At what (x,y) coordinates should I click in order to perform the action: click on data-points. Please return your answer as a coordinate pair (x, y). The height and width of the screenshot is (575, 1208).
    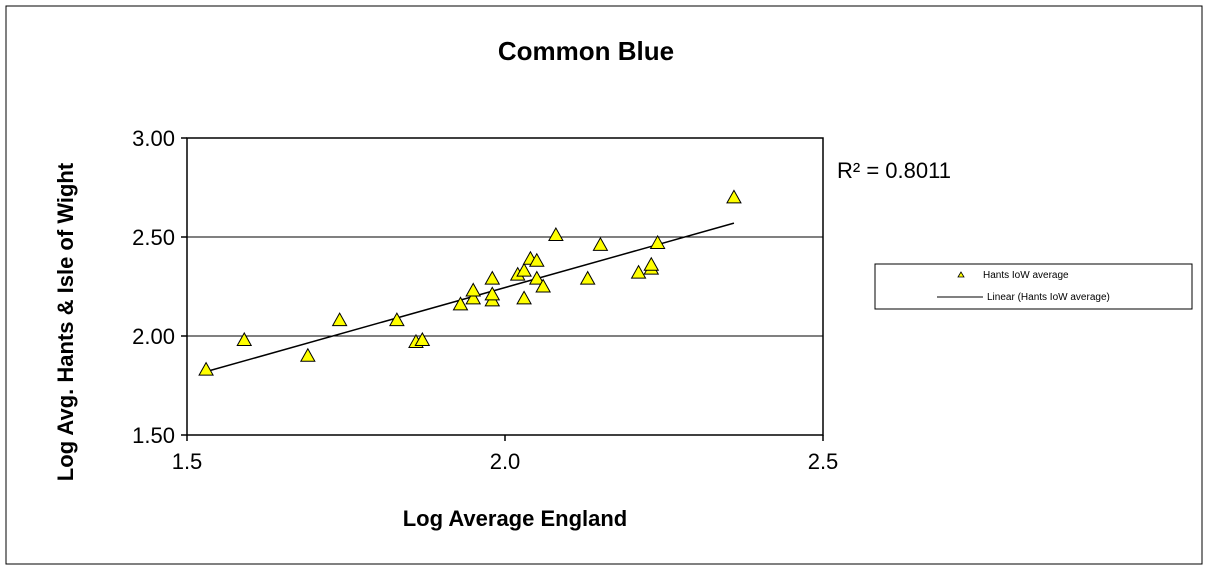
    Looking at the image, I should click on (470, 282).